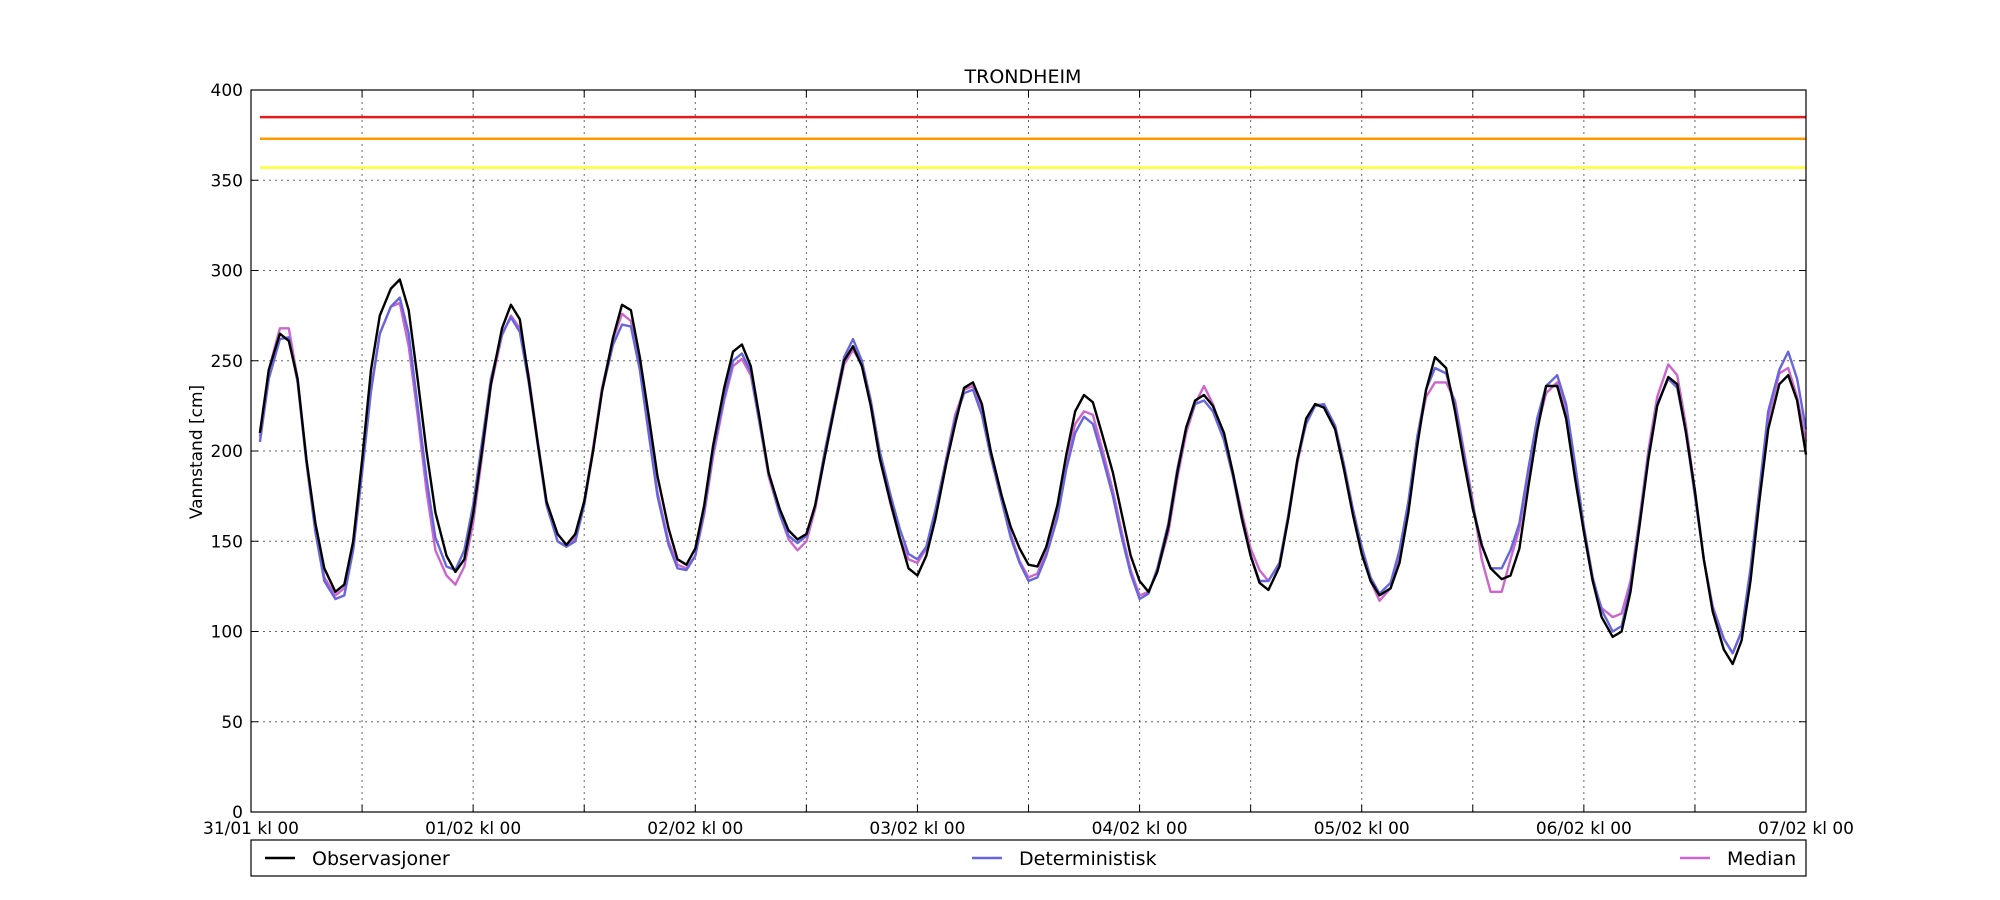 The width and height of the screenshot is (2000, 900). I want to click on y-tick-label: 300, so click(227, 272).